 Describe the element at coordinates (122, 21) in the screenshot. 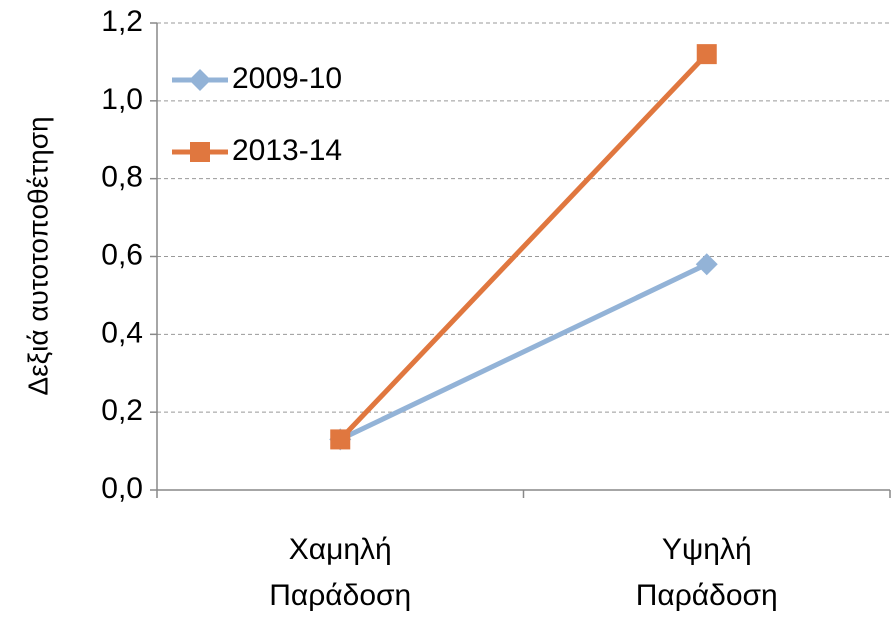

I see `y-tick-label: 1,2` at that location.